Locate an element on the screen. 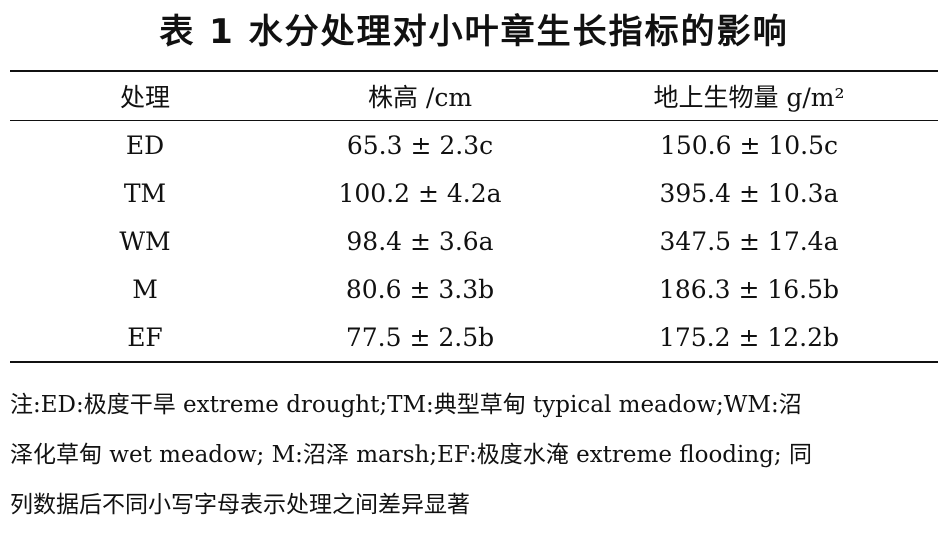 This screenshot has height=543, width=948. table-bottom-rule is located at coordinates (474, 362).